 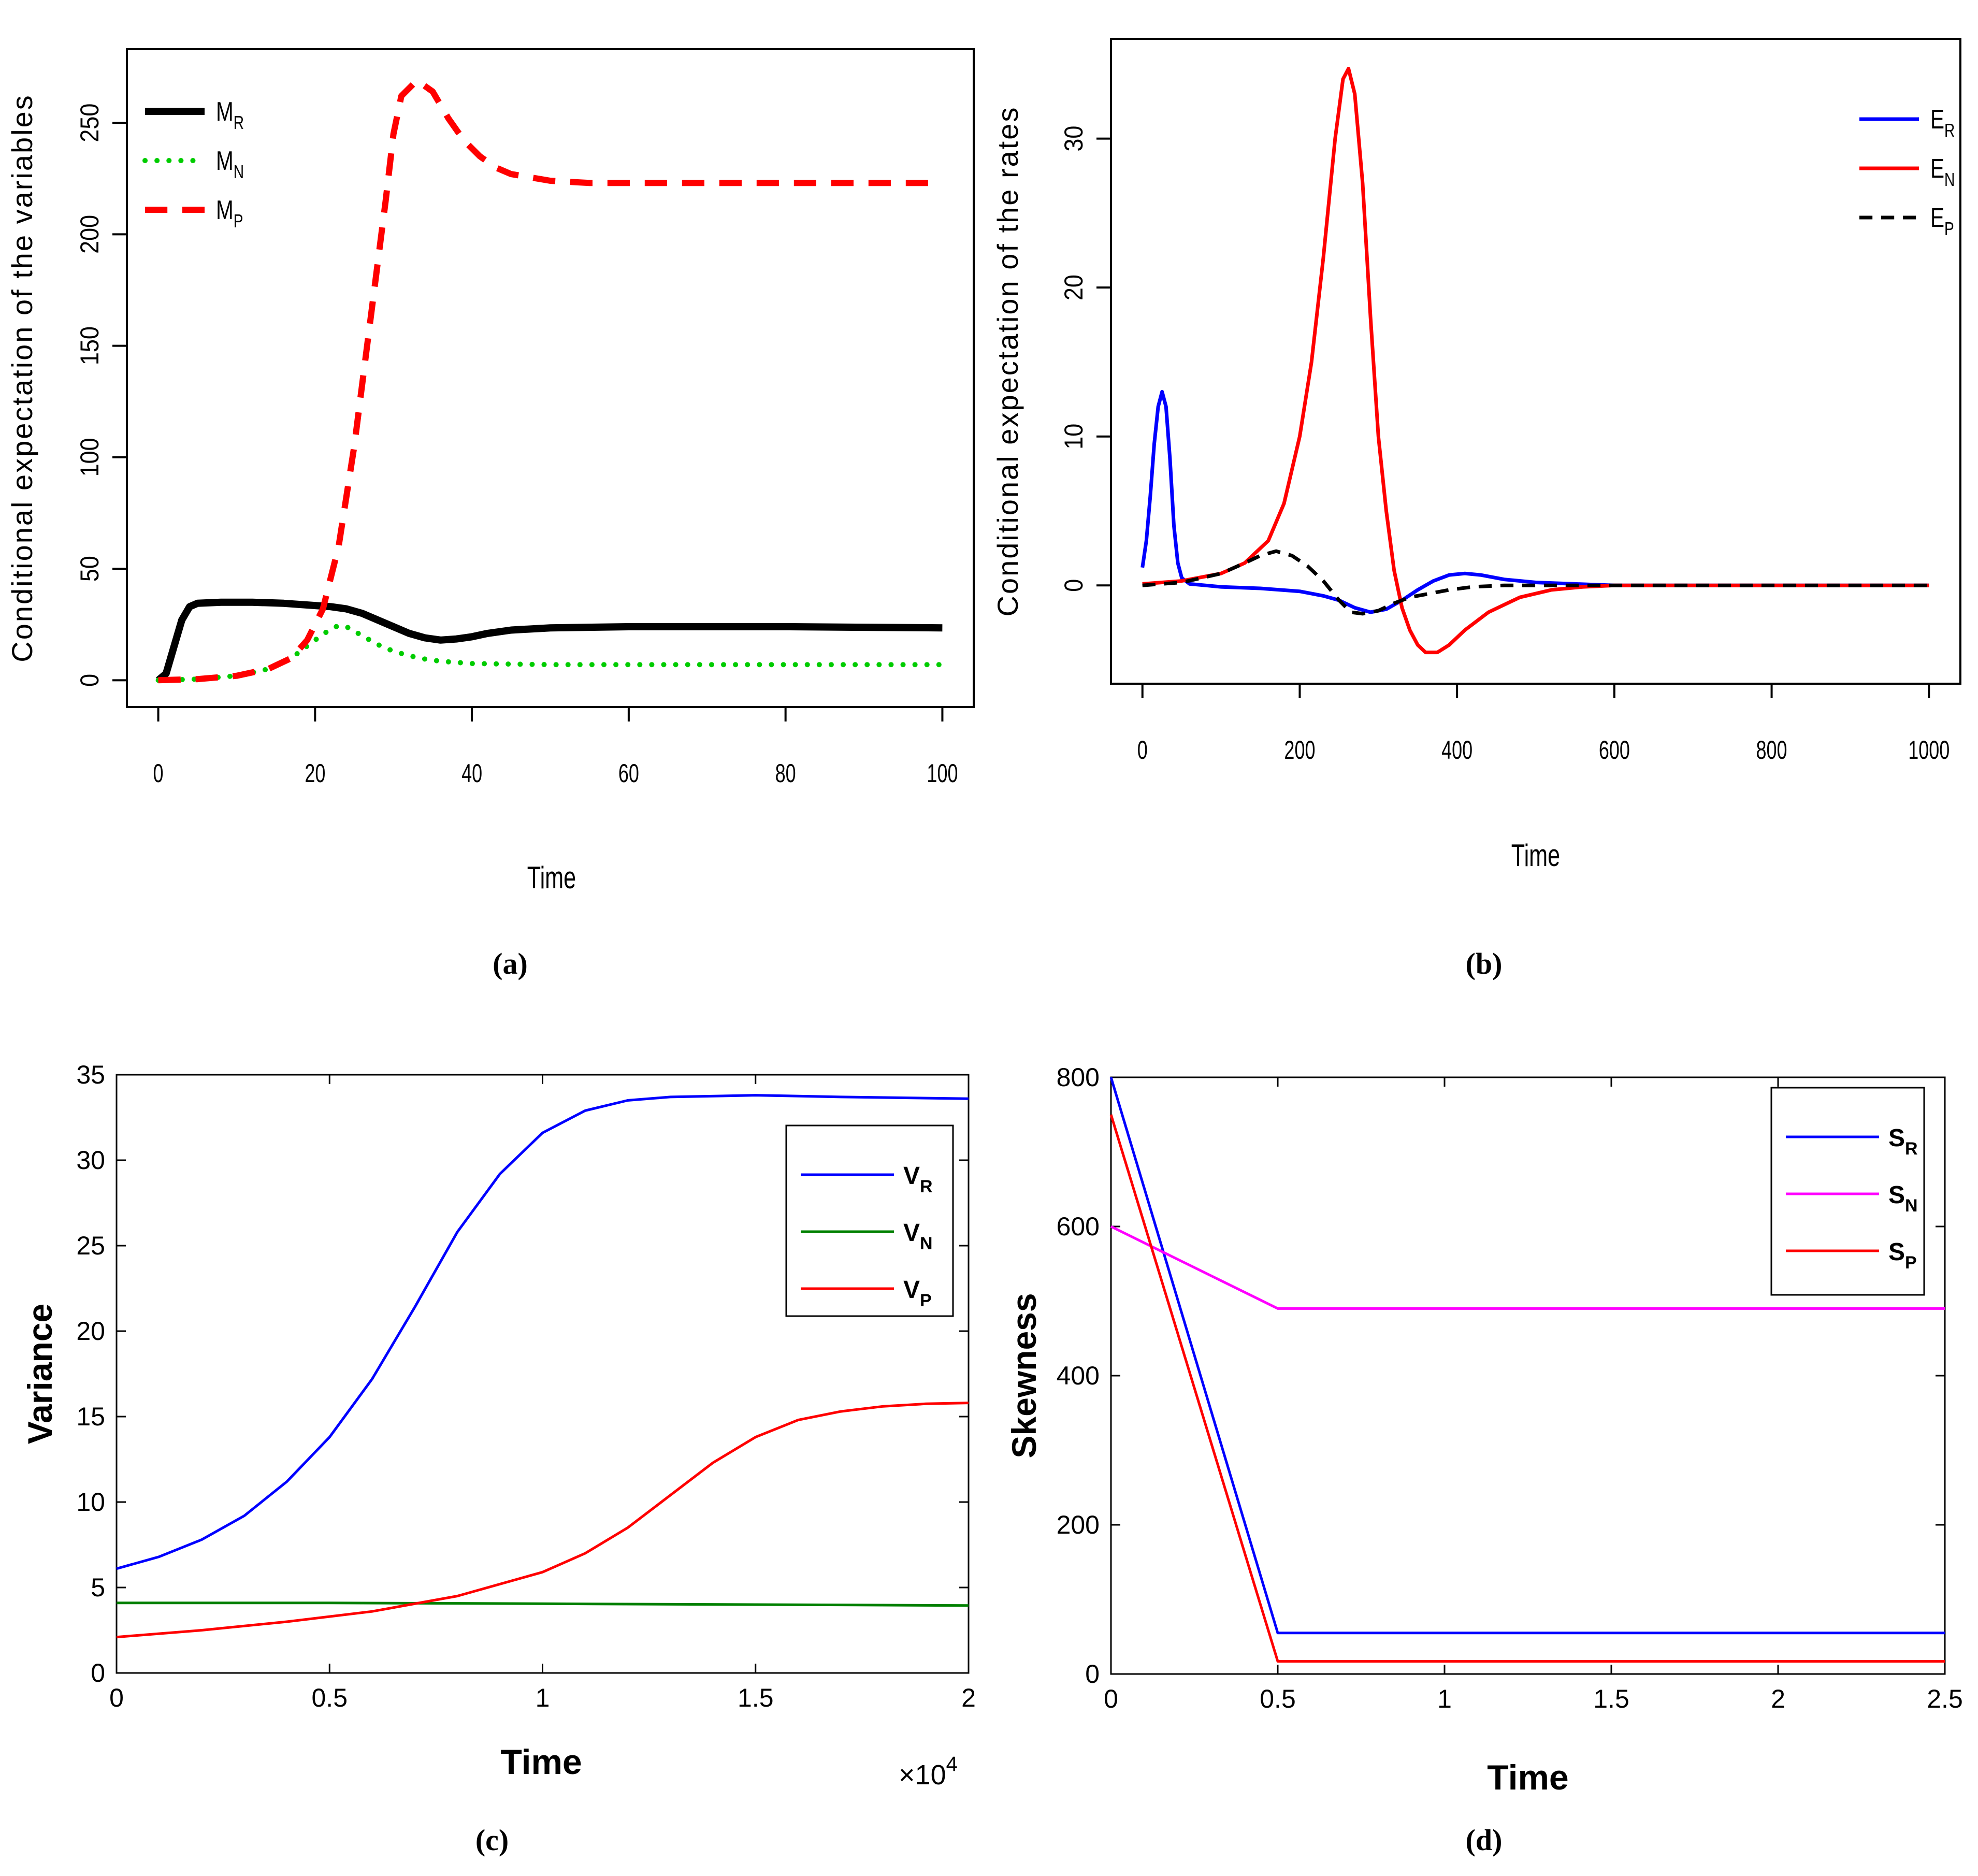 What do you see at coordinates (922, 1775) in the screenshot?
I see `x-scale-base: ×10` at bounding box center [922, 1775].